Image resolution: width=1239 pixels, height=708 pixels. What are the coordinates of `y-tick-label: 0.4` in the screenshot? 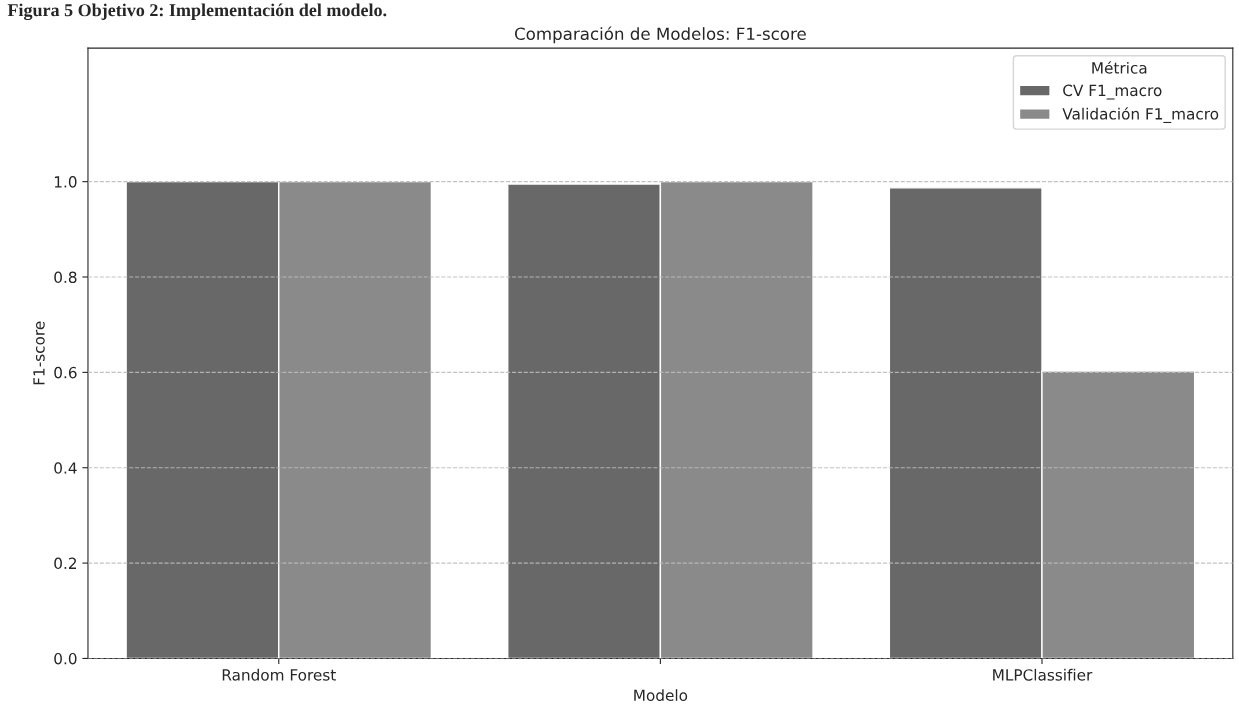 It's located at (65, 468).